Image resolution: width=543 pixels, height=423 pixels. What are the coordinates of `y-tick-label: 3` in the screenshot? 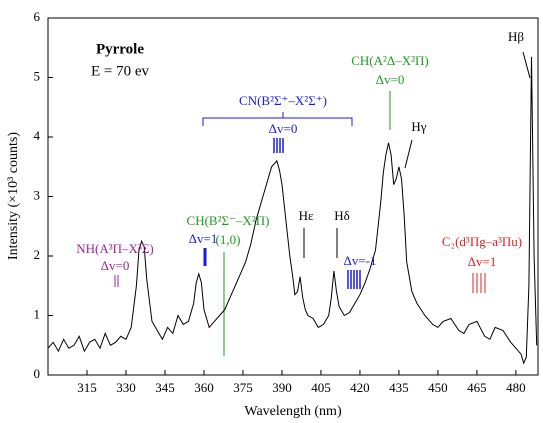 It's located at (37, 194).